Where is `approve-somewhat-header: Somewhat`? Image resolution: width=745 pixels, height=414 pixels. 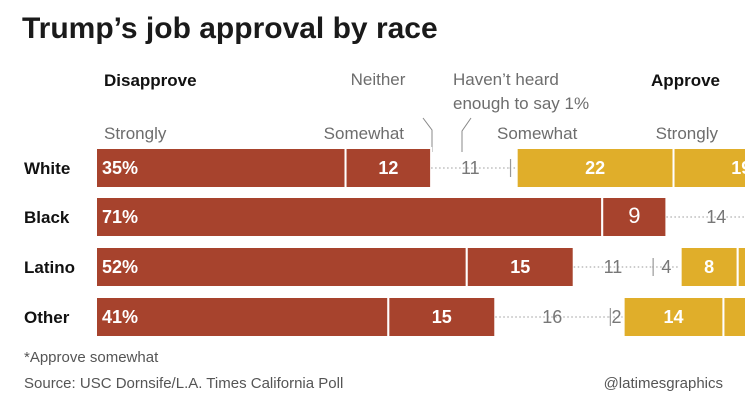
approve-somewhat-header: Somewhat is located at coordinates (537, 133).